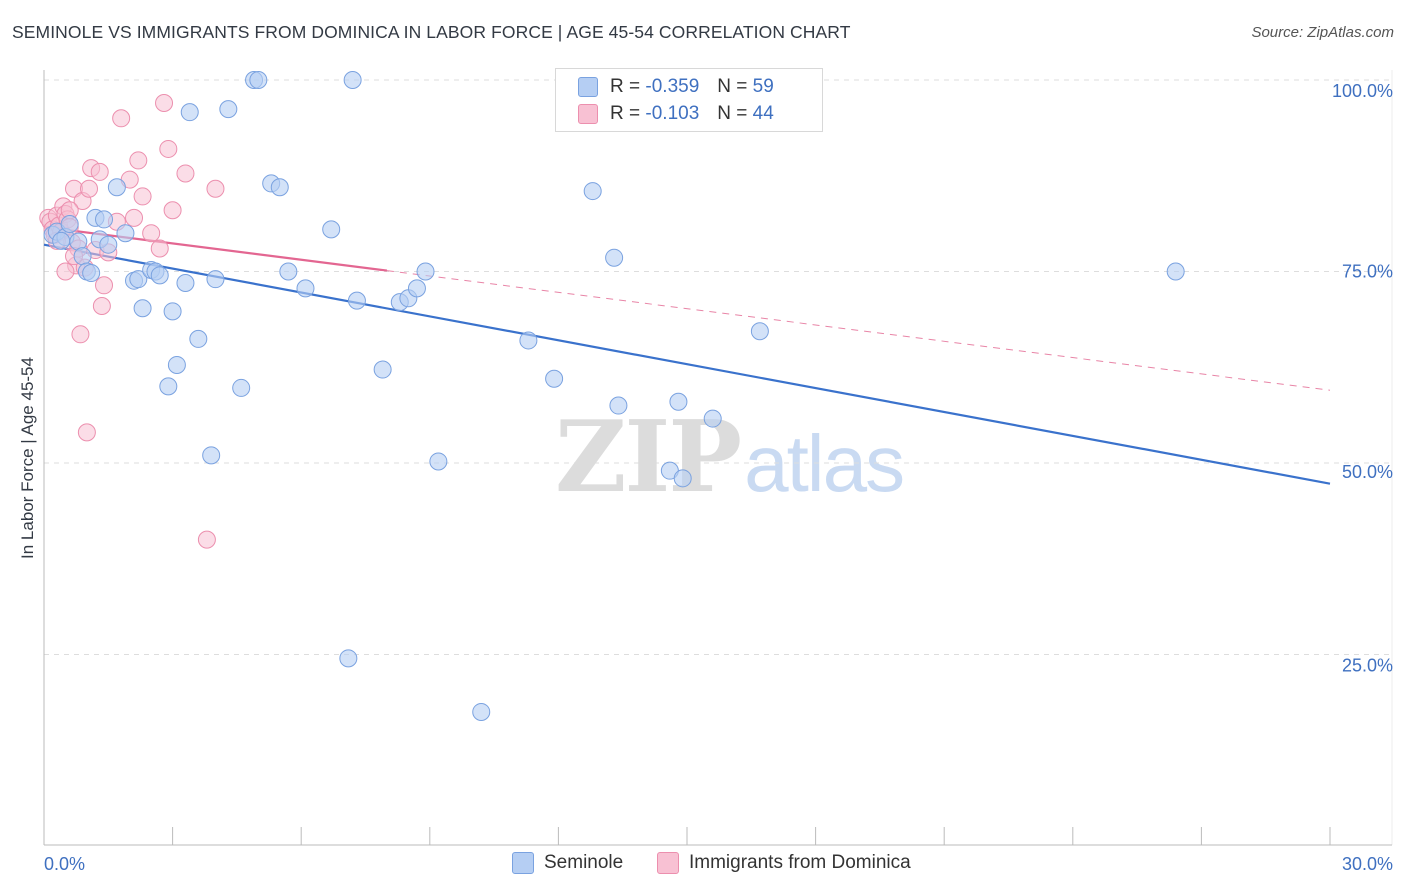 Image resolution: width=1406 pixels, height=892 pixels. What do you see at coordinates (672, 86) in the screenshot?
I see `legend-r-value: -0.359` at bounding box center [672, 86].